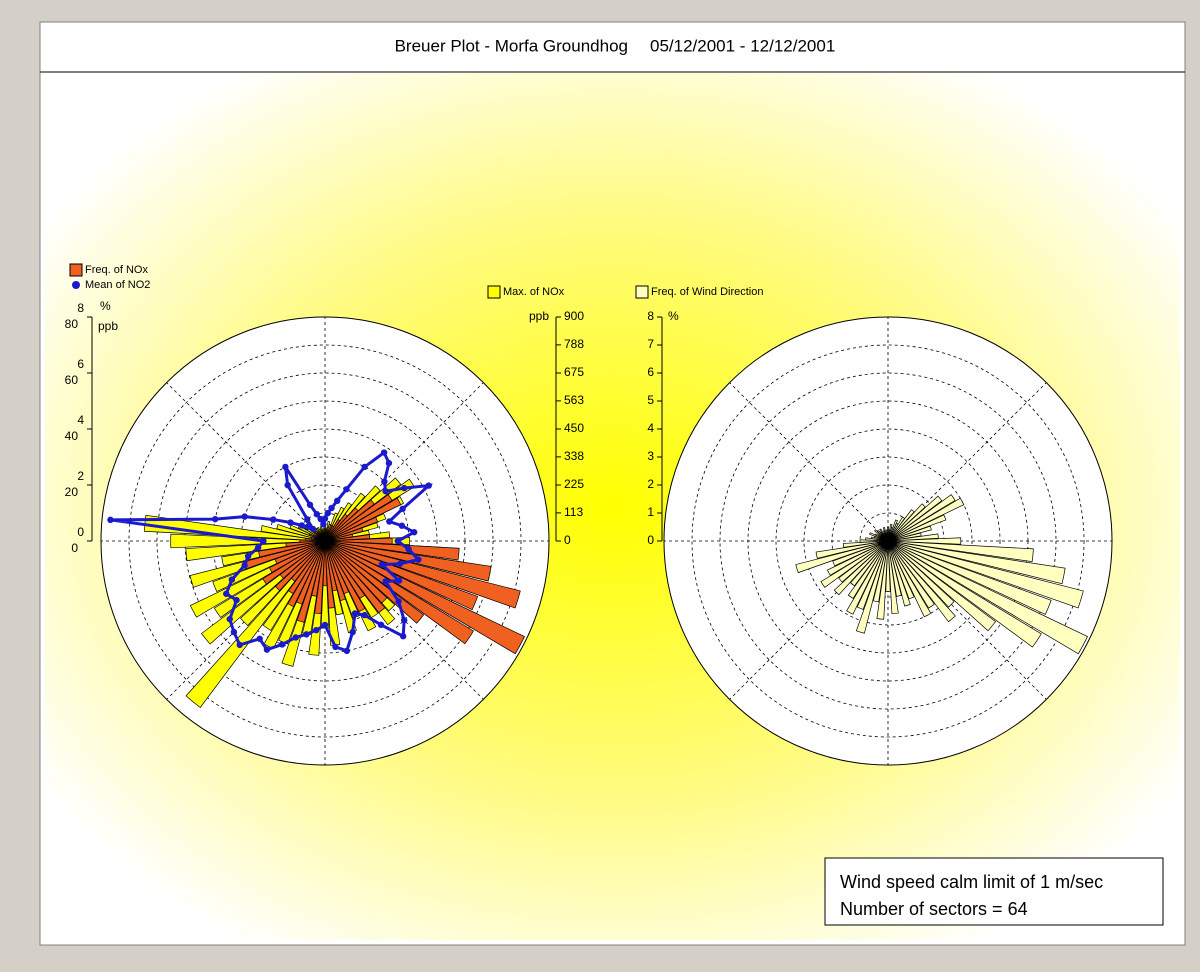  What do you see at coordinates (573, 512) in the screenshot?
I see `axis-tick-label: 113` at bounding box center [573, 512].